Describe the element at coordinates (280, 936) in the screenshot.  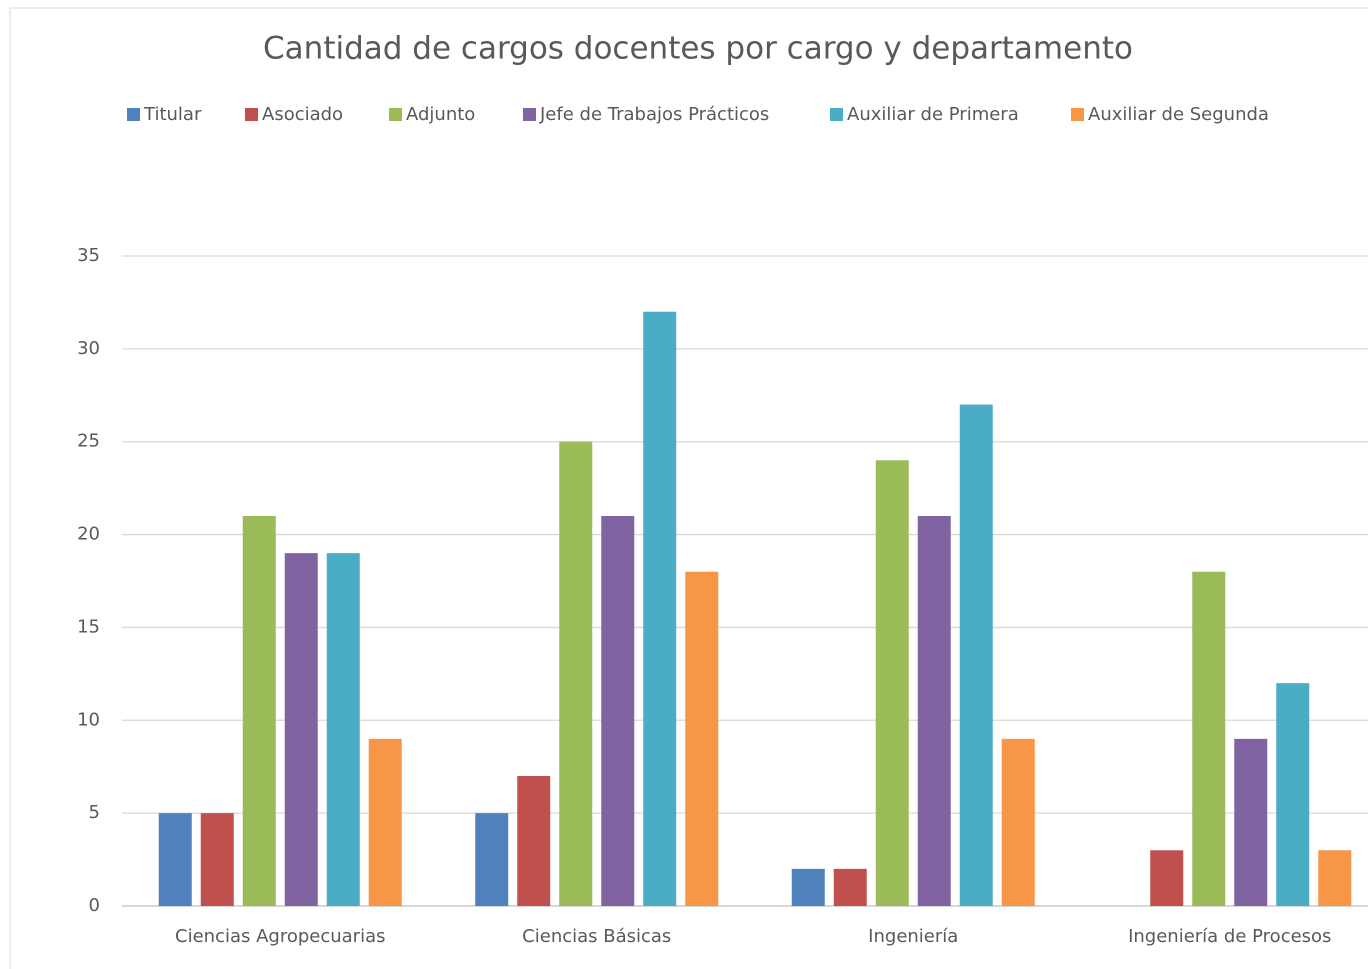
I see `x-tick-label: Ciencias Agropecuarias` at that location.